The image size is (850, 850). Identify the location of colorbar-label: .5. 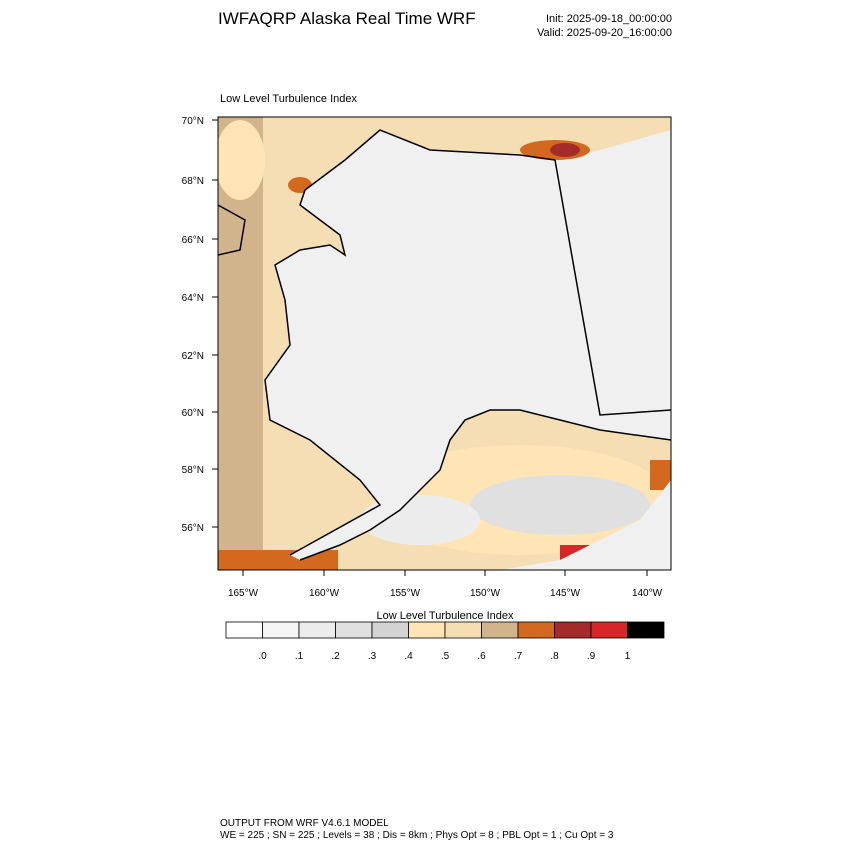
(445, 656).